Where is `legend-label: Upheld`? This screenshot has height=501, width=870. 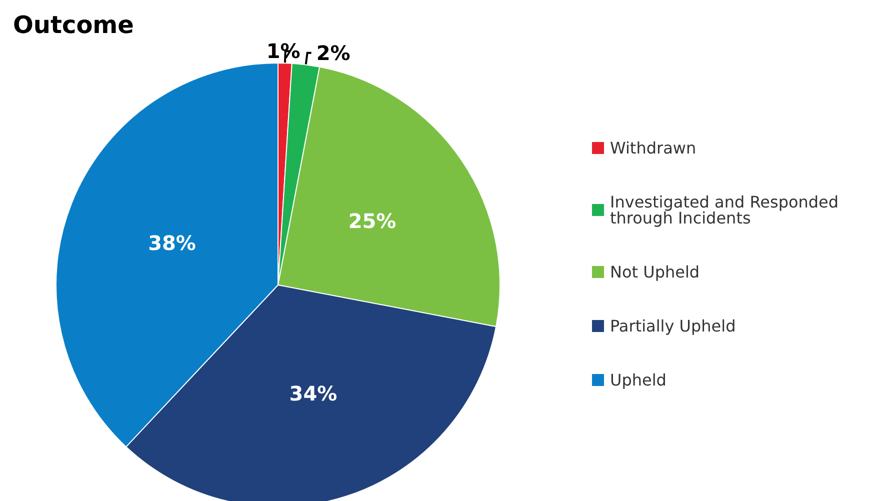 legend-label: Upheld is located at coordinates (638, 380).